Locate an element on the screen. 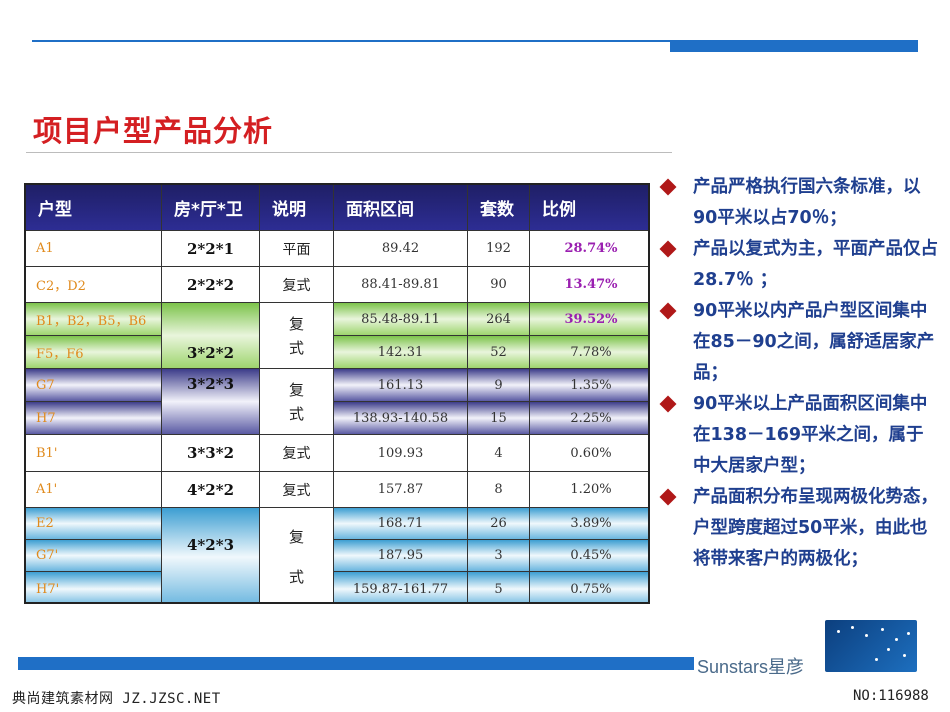 Image resolution: width=950 pixels, height=712 pixels. cell-type: A1' is located at coordinates (94, 490).